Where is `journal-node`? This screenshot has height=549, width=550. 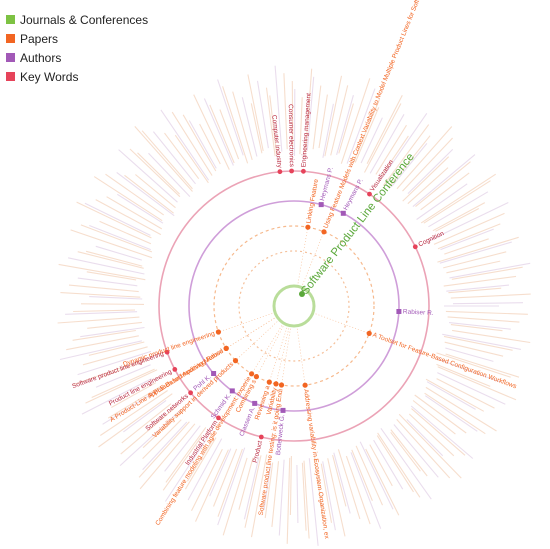 journal-node is located at coordinates (302, 294).